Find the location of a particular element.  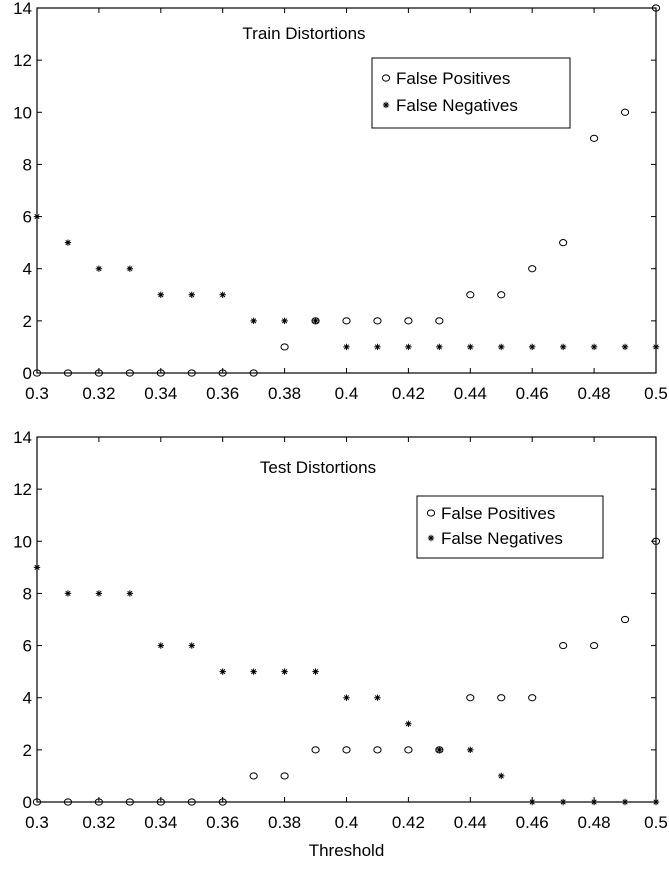

legend-marker-circle is located at coordinates (431, 513).